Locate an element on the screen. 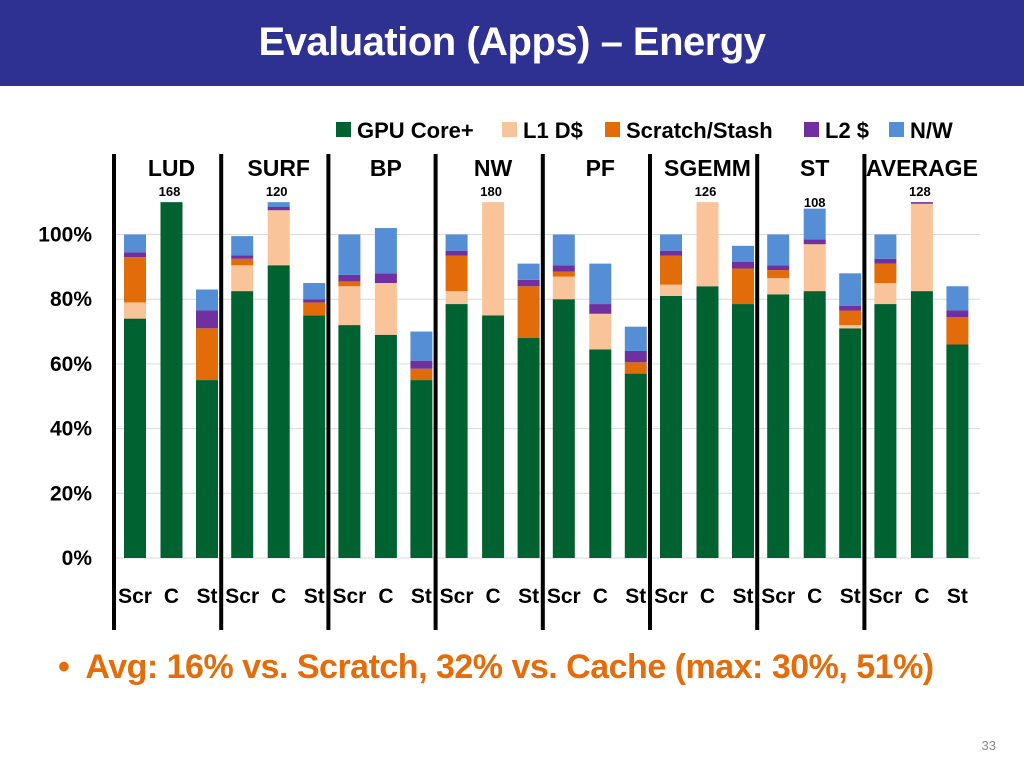  group-label: LUD is located at coordinates (171, 168).